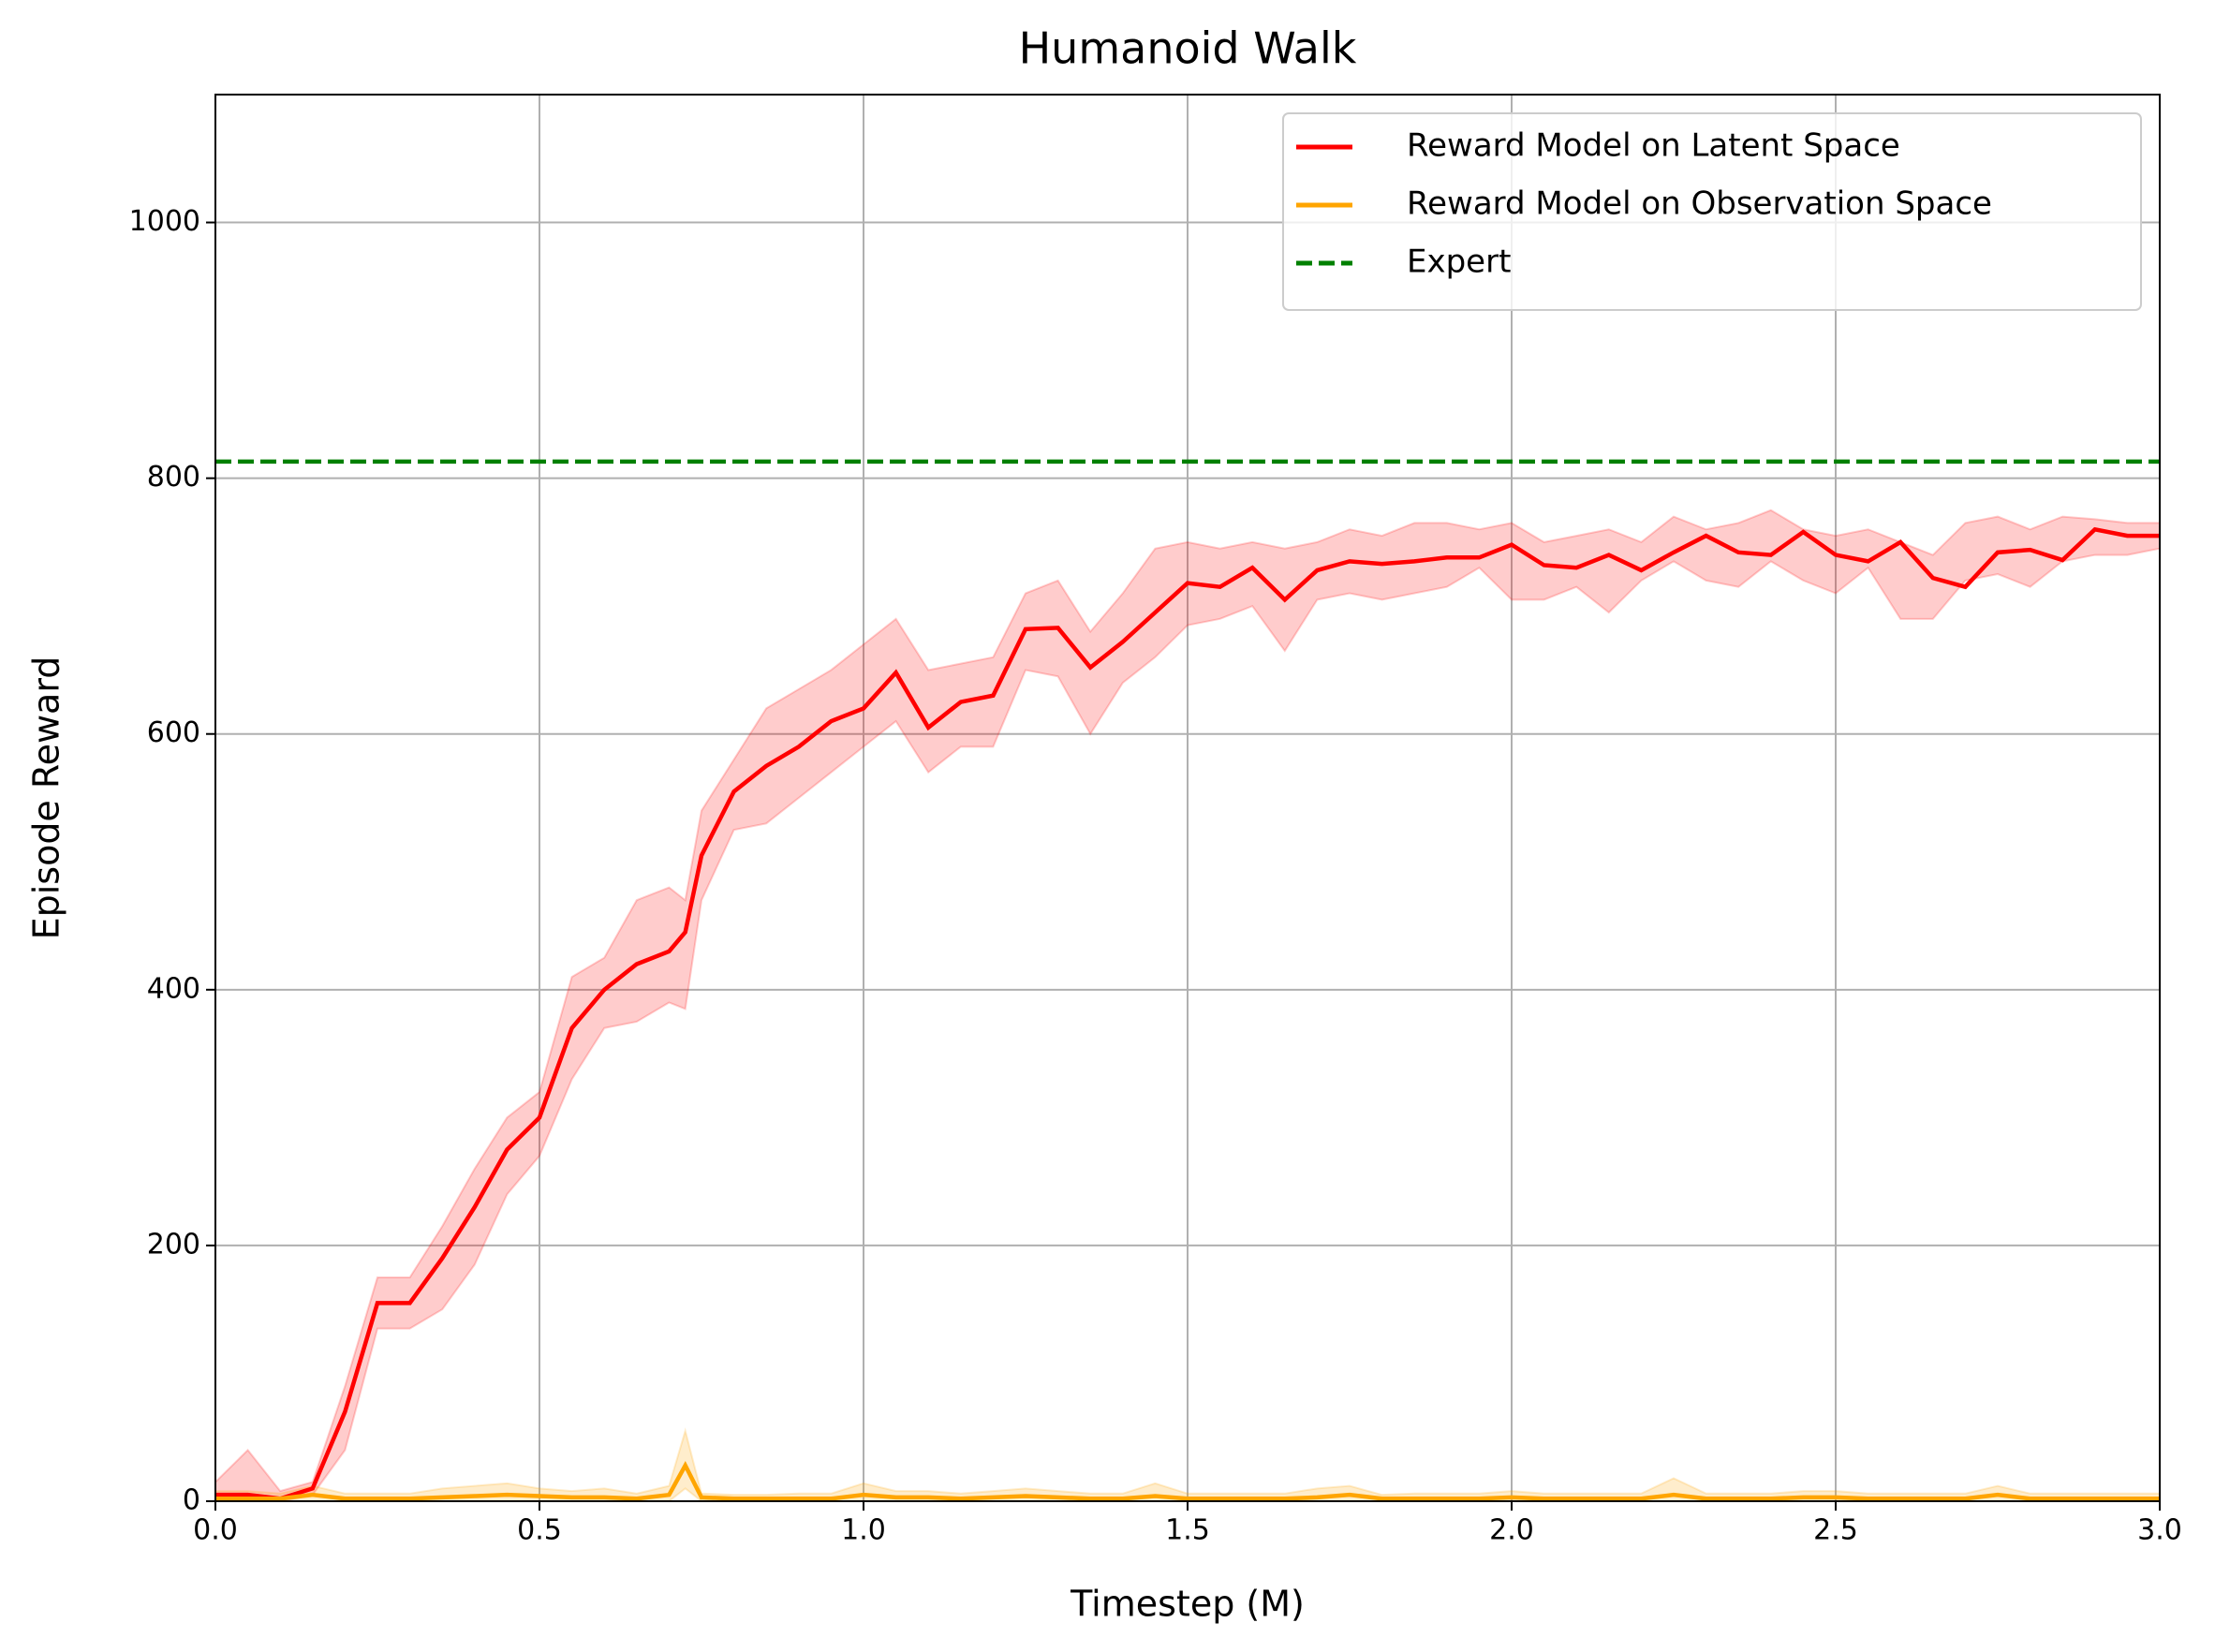  I want to click on x-tick-label: 0.0, so click(216, 1530).